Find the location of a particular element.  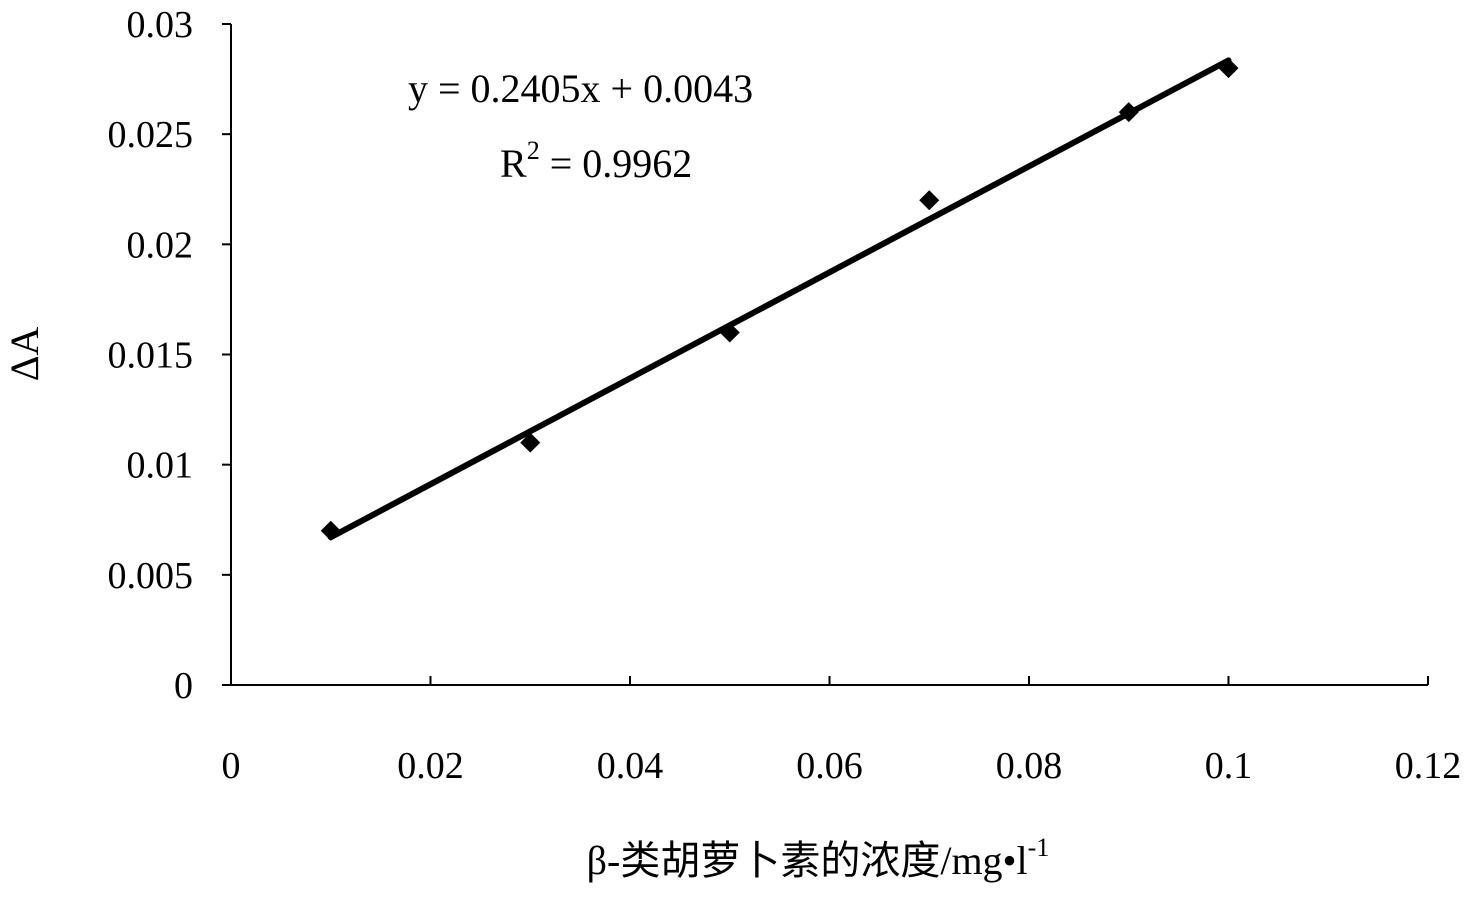

y-tick-label: 0.005 is located at coordinates (151, 576).